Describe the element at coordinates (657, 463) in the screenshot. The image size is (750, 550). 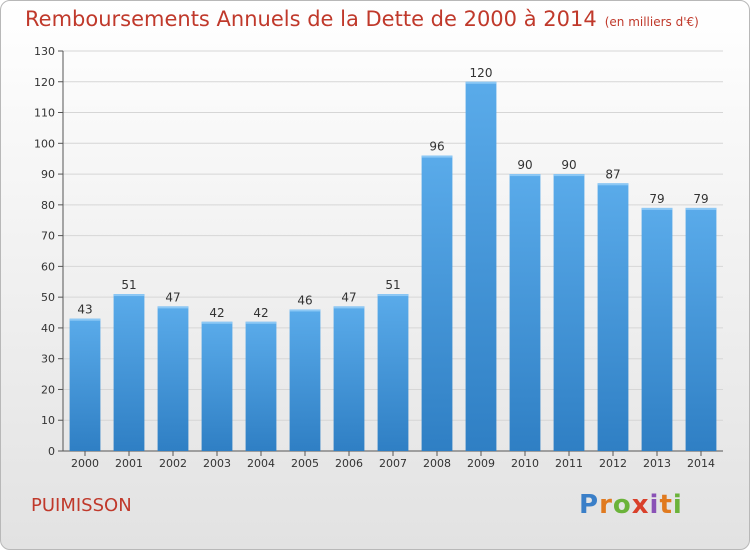
I see `x-tick-label: 2013` at that location.